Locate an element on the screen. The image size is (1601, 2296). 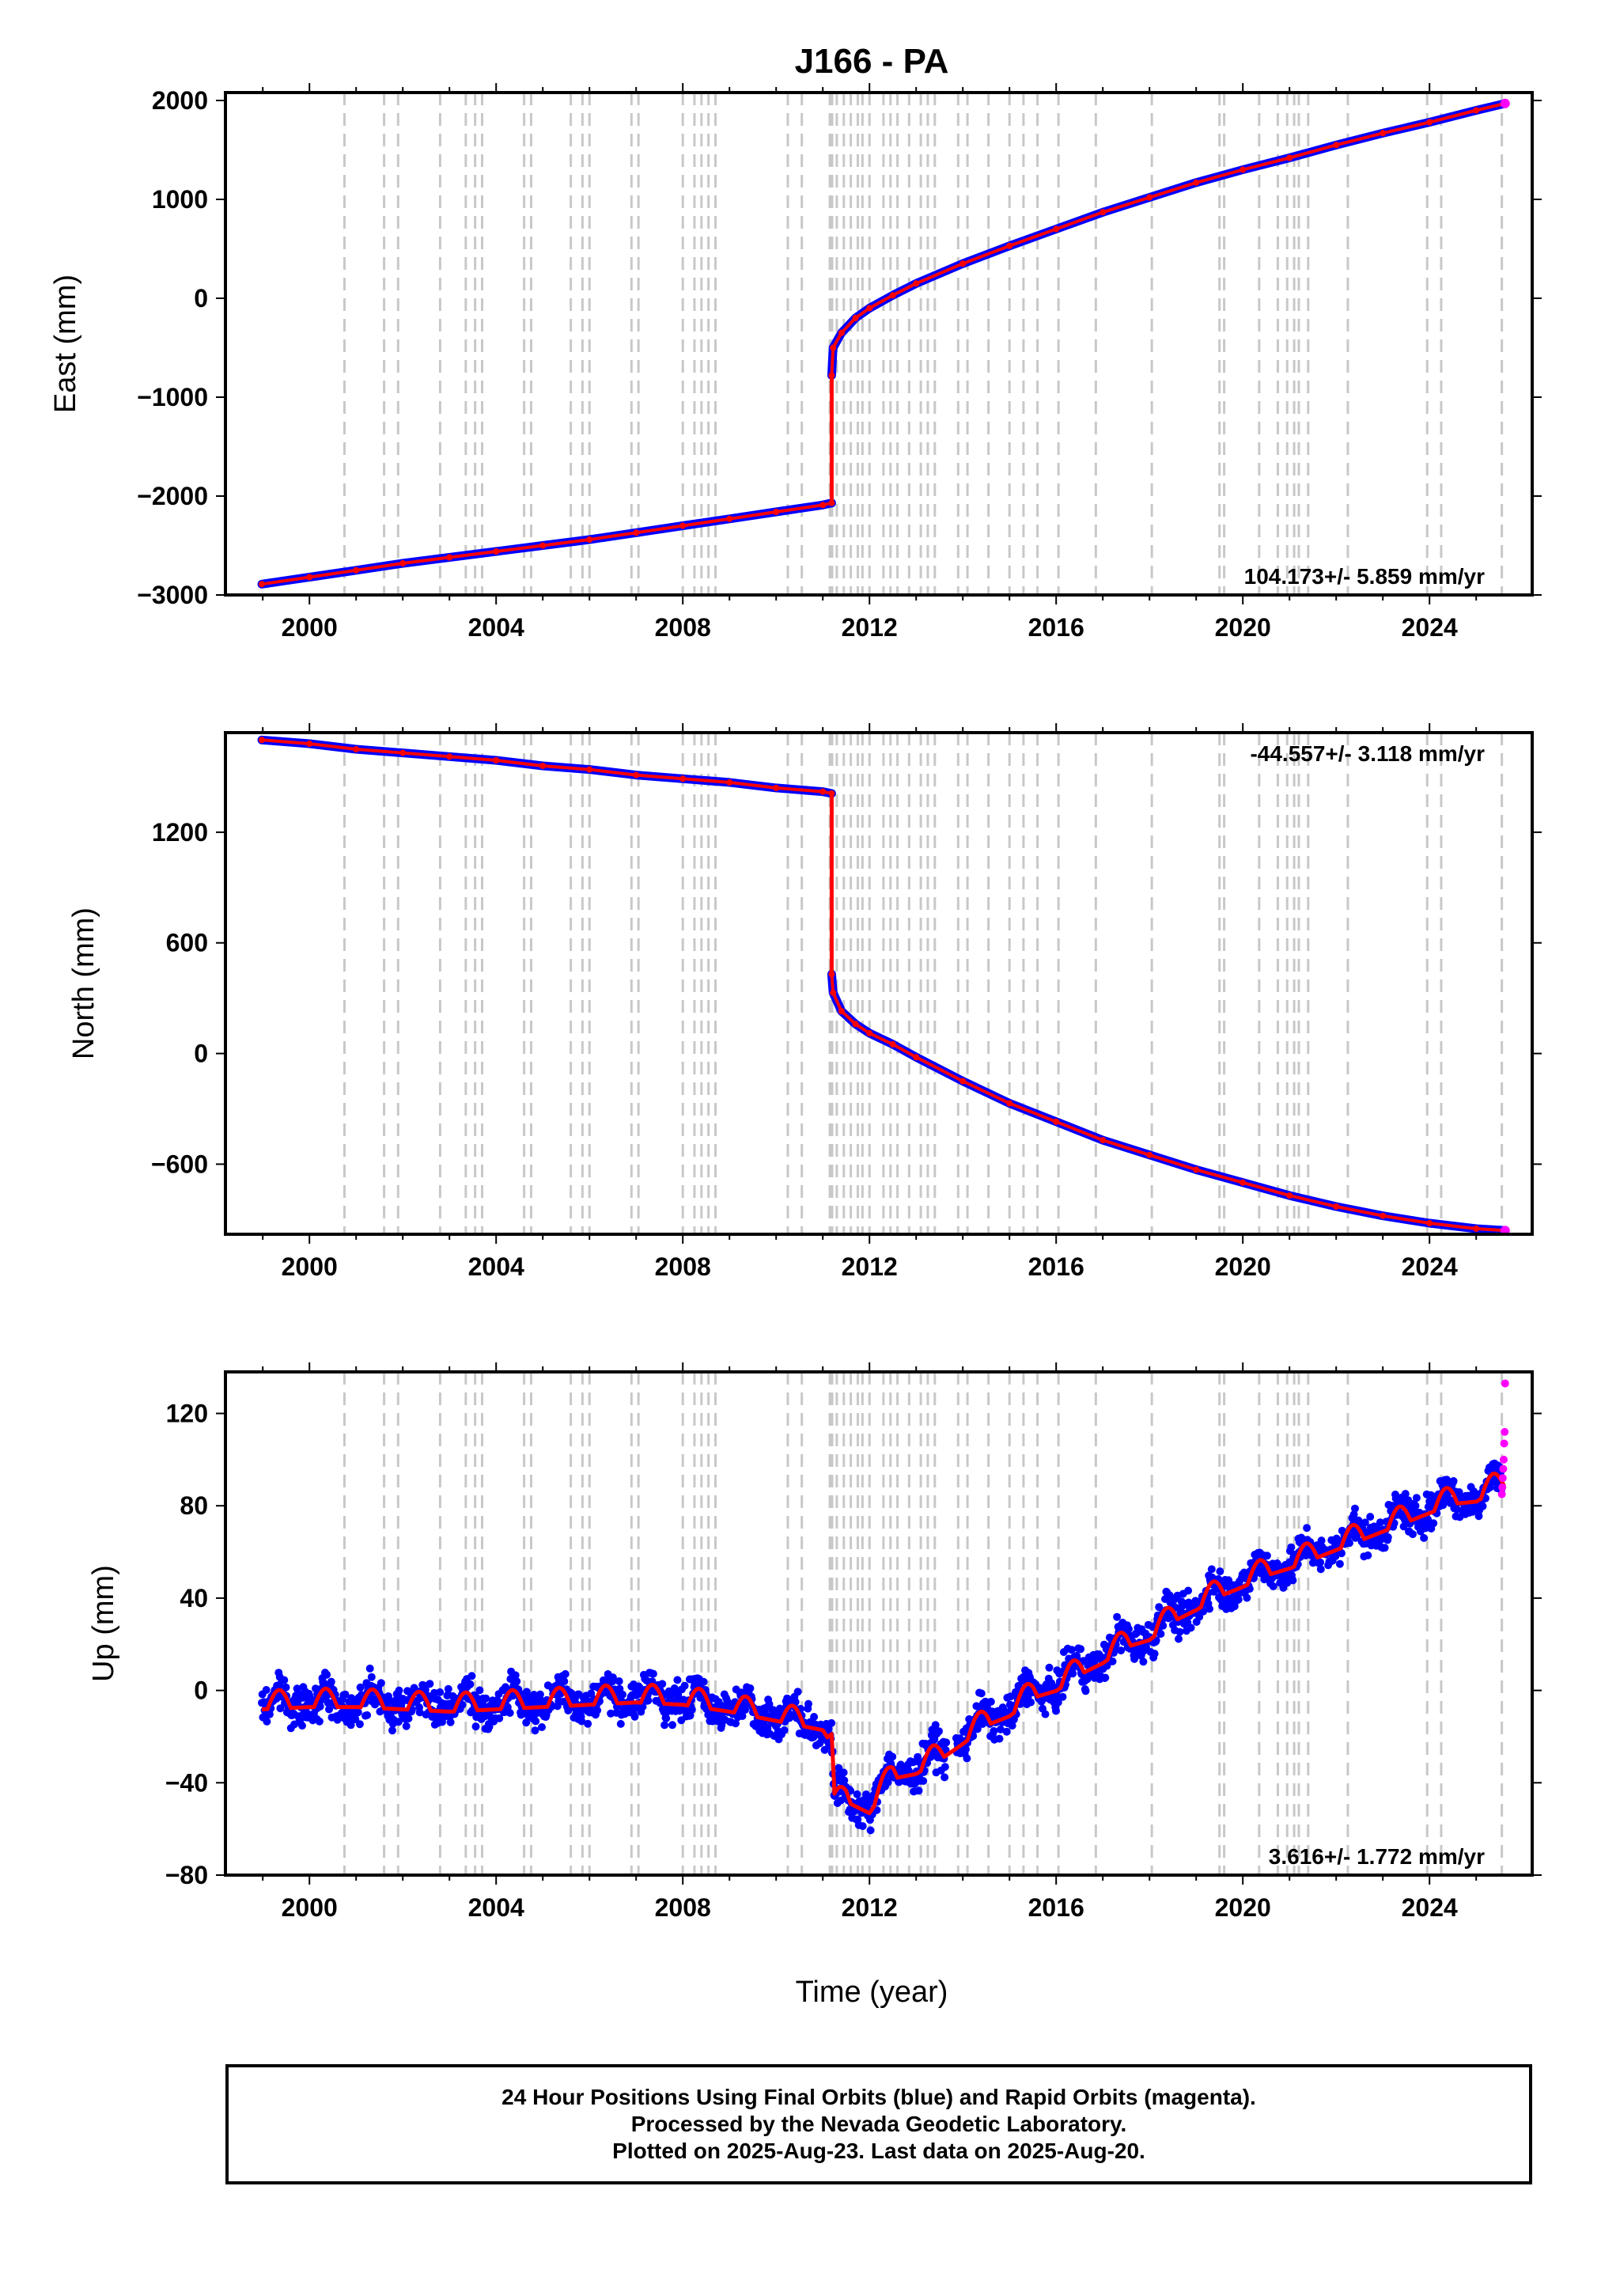
east-x-tick-label: 2000 is located at coordinates (310, 627).